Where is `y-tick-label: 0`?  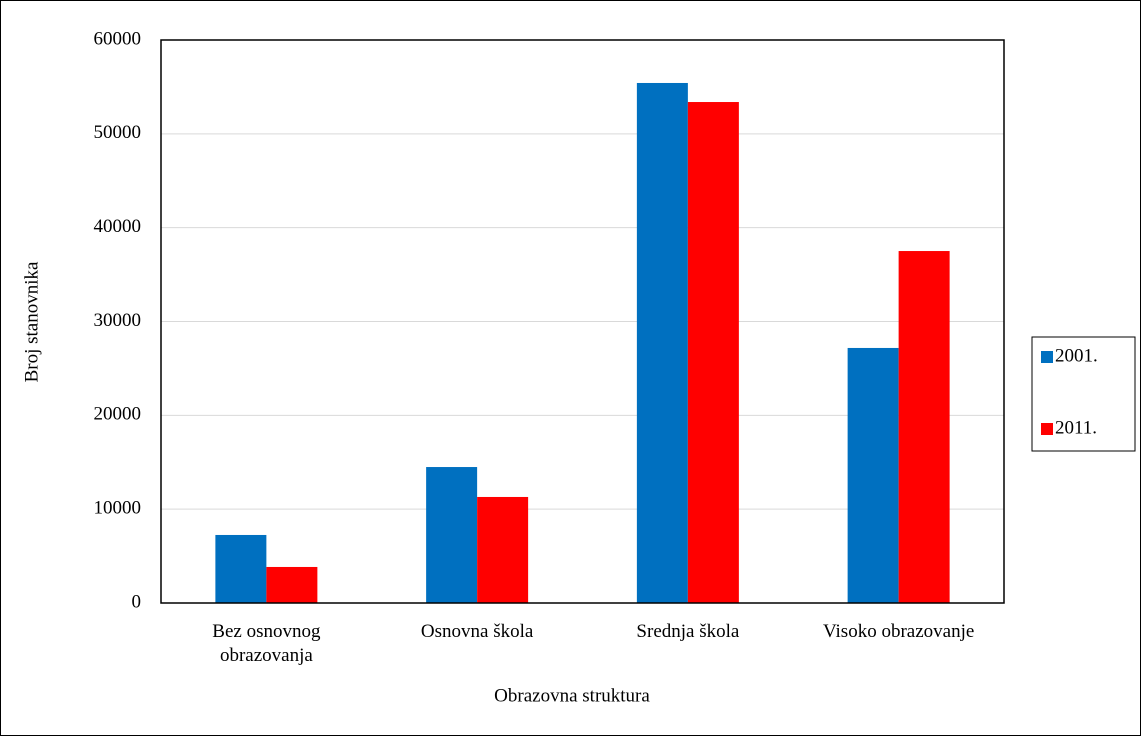 y-tick-label: 0 is located at coordinates (137, 601).